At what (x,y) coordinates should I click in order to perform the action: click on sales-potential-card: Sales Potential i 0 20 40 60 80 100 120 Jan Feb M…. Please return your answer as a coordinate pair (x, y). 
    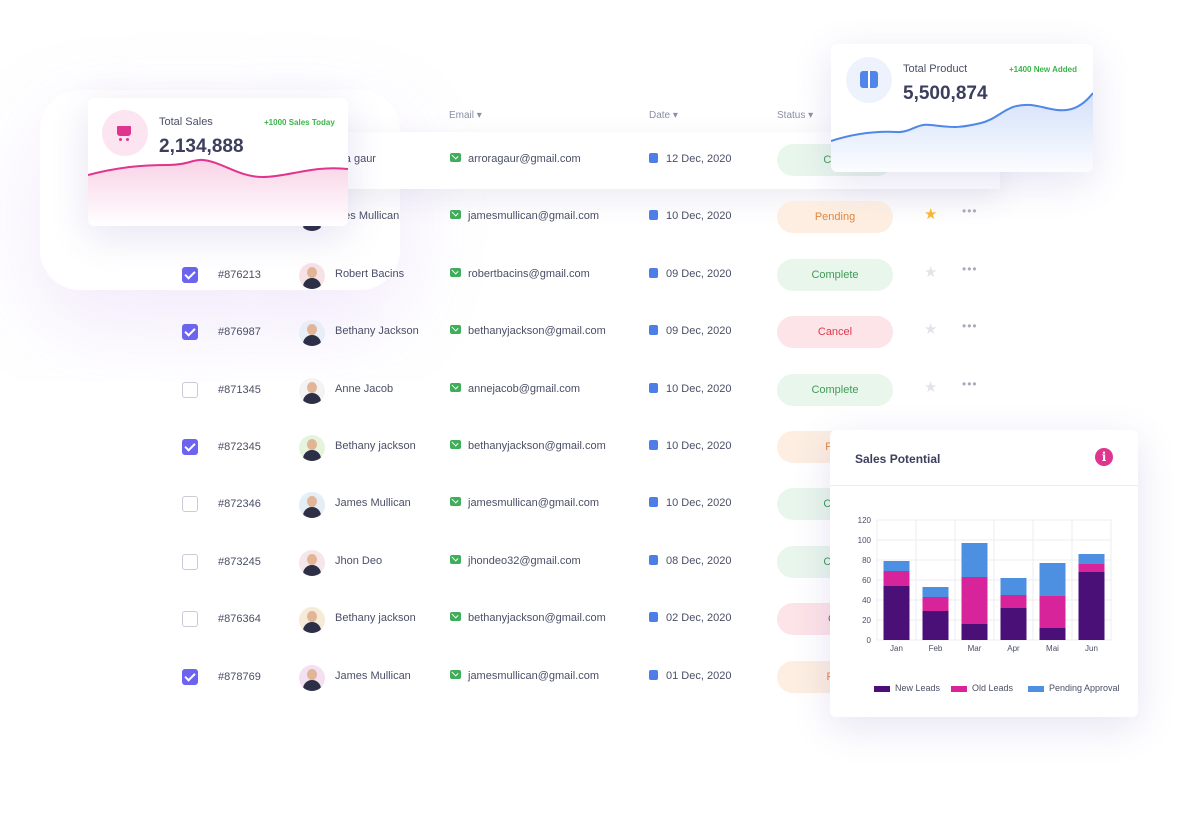
    Looking at the image, I should click on (984, 573).